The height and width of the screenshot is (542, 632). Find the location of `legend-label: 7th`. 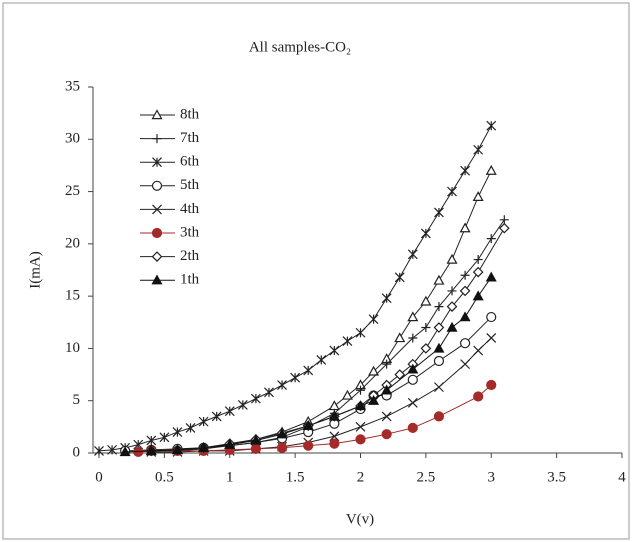

legend-label: 7th is located at coordinates (190, 138).